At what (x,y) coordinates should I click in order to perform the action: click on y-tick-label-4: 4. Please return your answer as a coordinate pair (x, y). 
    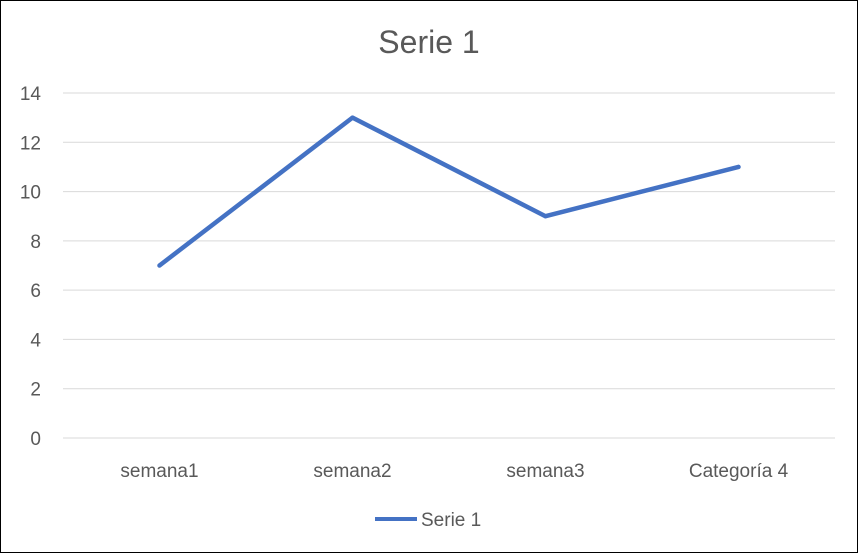
    Looking at the image, I should click on (35, 340).